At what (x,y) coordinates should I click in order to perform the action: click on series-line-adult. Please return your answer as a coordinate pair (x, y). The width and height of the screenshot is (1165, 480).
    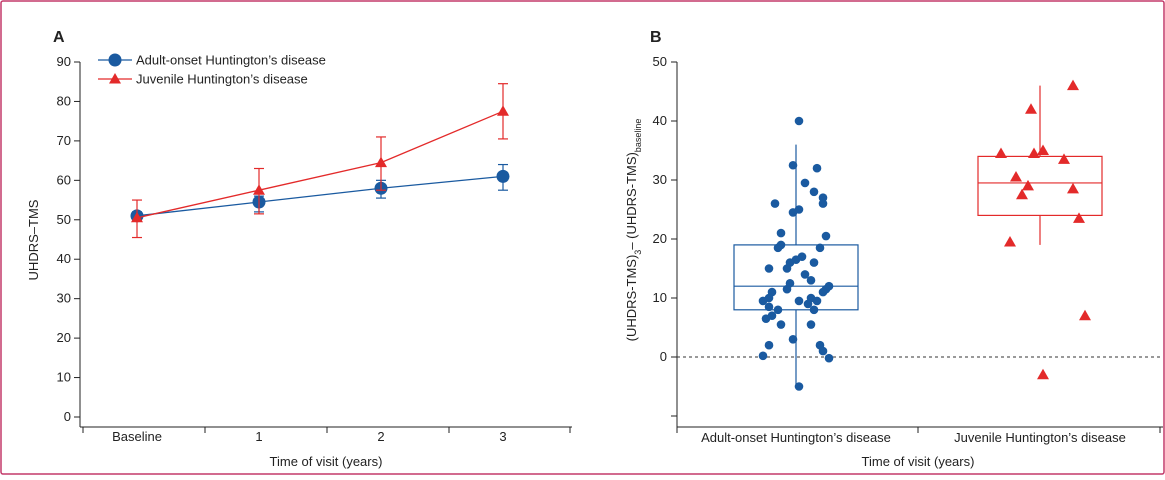
    Looking at the image, I should click on (320, 196).